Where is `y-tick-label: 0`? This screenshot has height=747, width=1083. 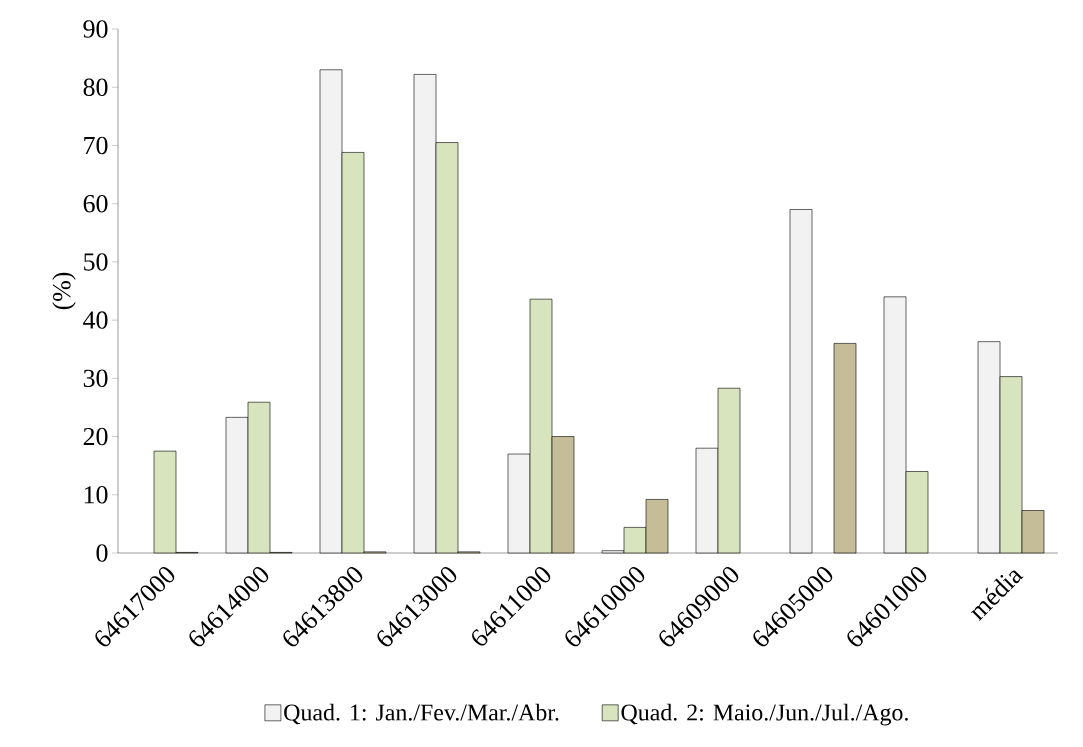 y-tick-label: 0 is located at coordinates (102, 553).